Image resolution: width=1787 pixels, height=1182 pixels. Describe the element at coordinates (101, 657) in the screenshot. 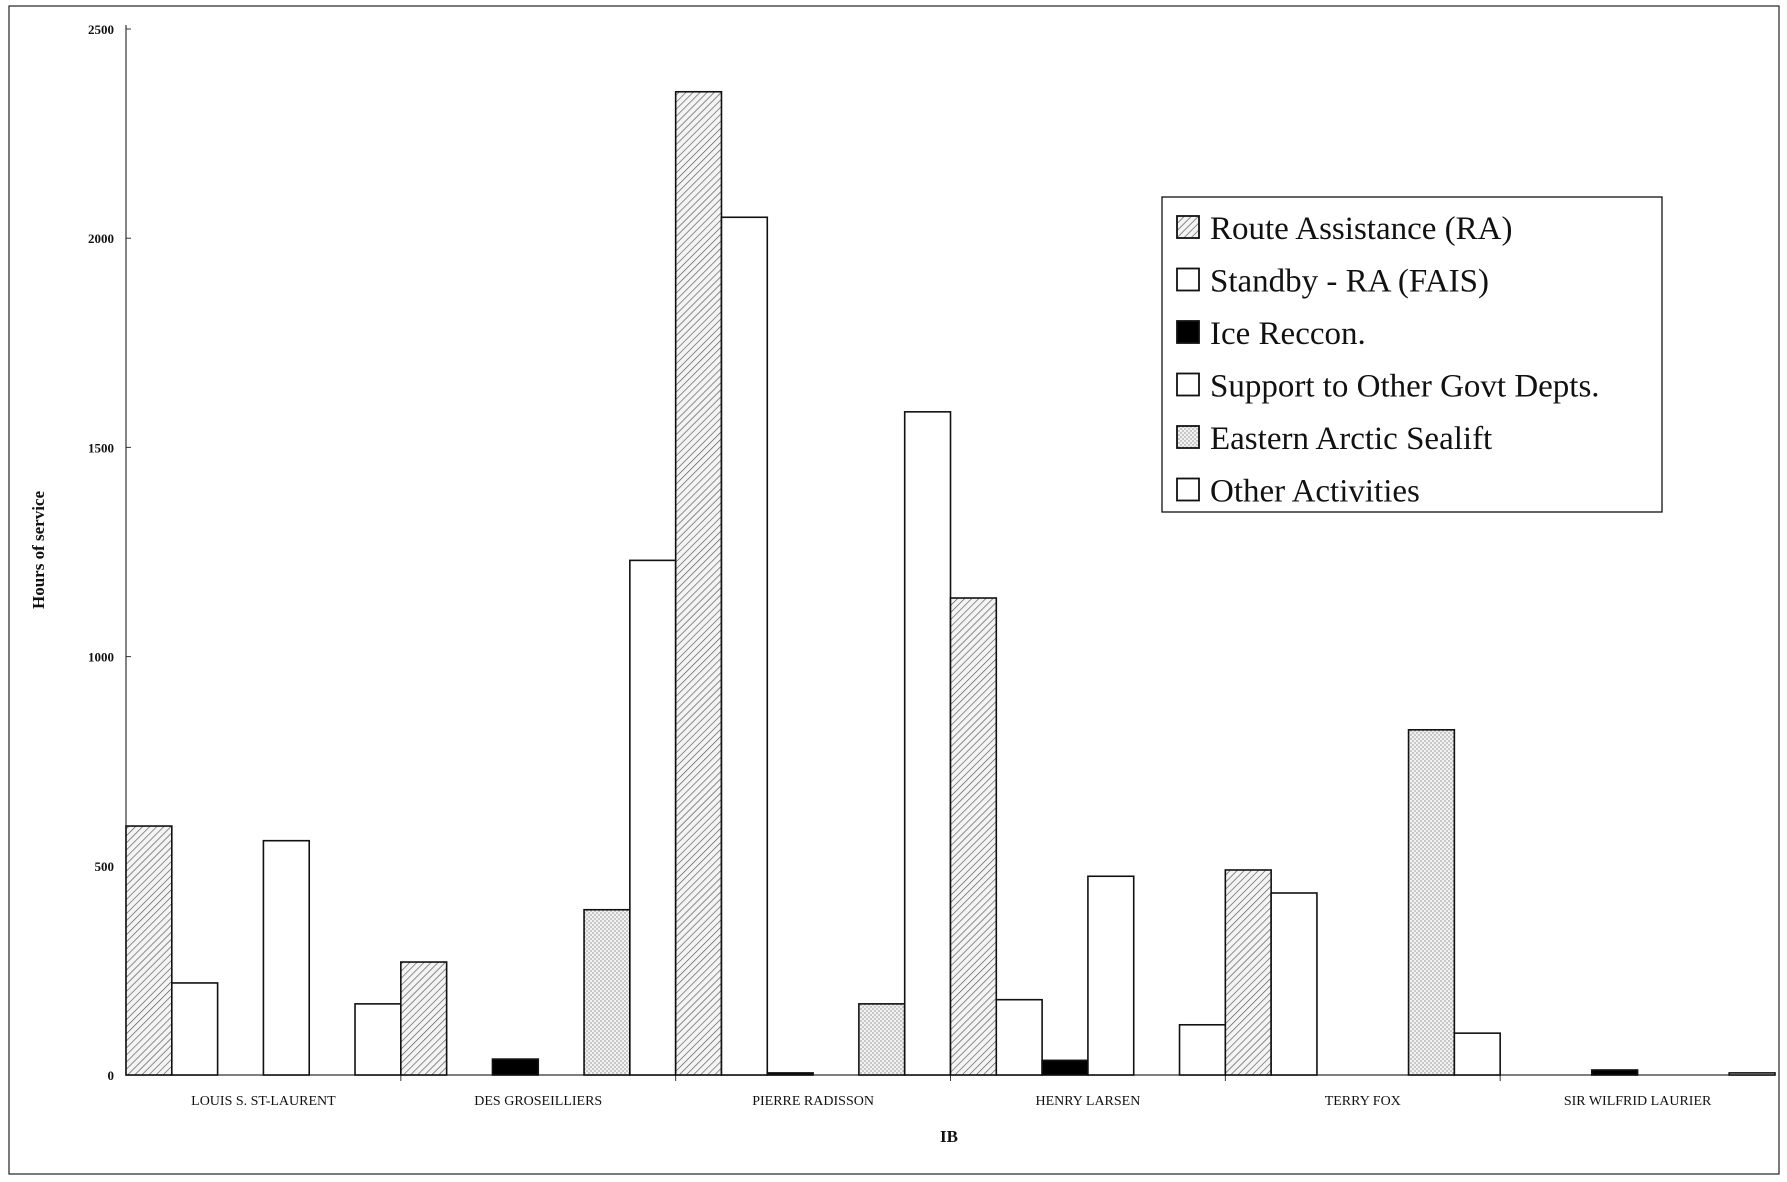

I see `y-tick-label: 1000` at that location.